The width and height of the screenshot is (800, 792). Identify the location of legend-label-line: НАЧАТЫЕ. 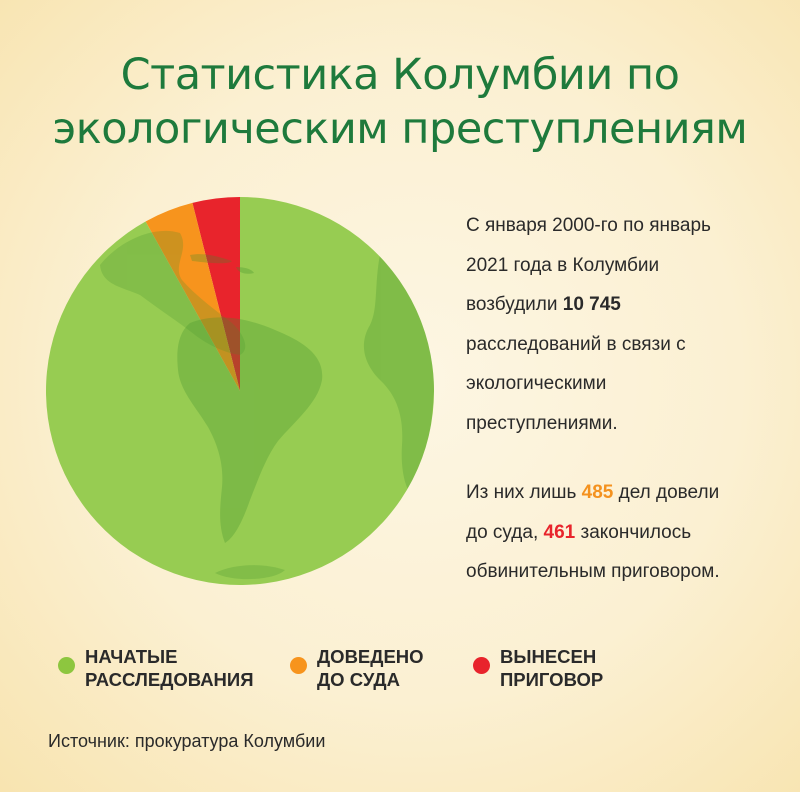
(131, 656).